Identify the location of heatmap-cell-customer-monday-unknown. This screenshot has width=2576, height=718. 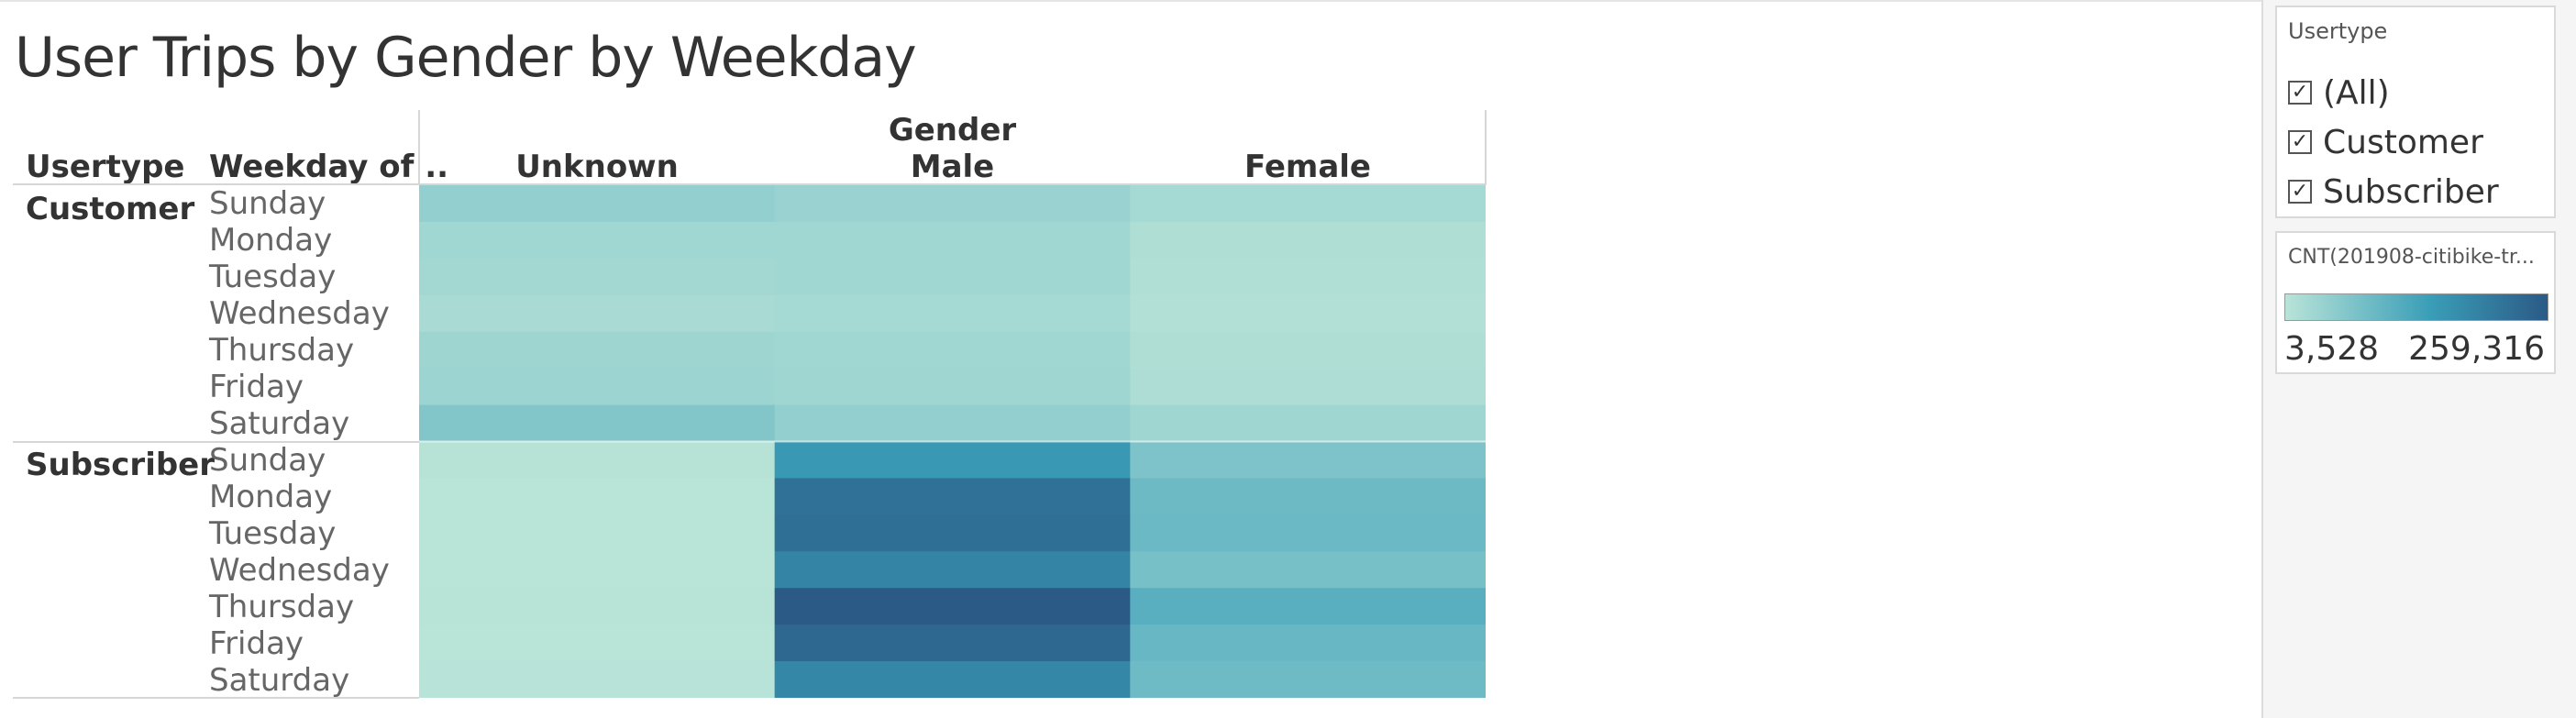
(597, 240).